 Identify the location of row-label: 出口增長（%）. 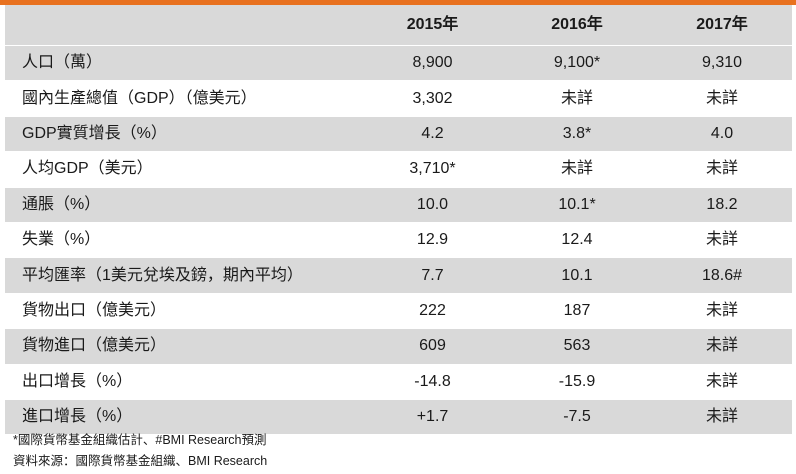
(184, 382).